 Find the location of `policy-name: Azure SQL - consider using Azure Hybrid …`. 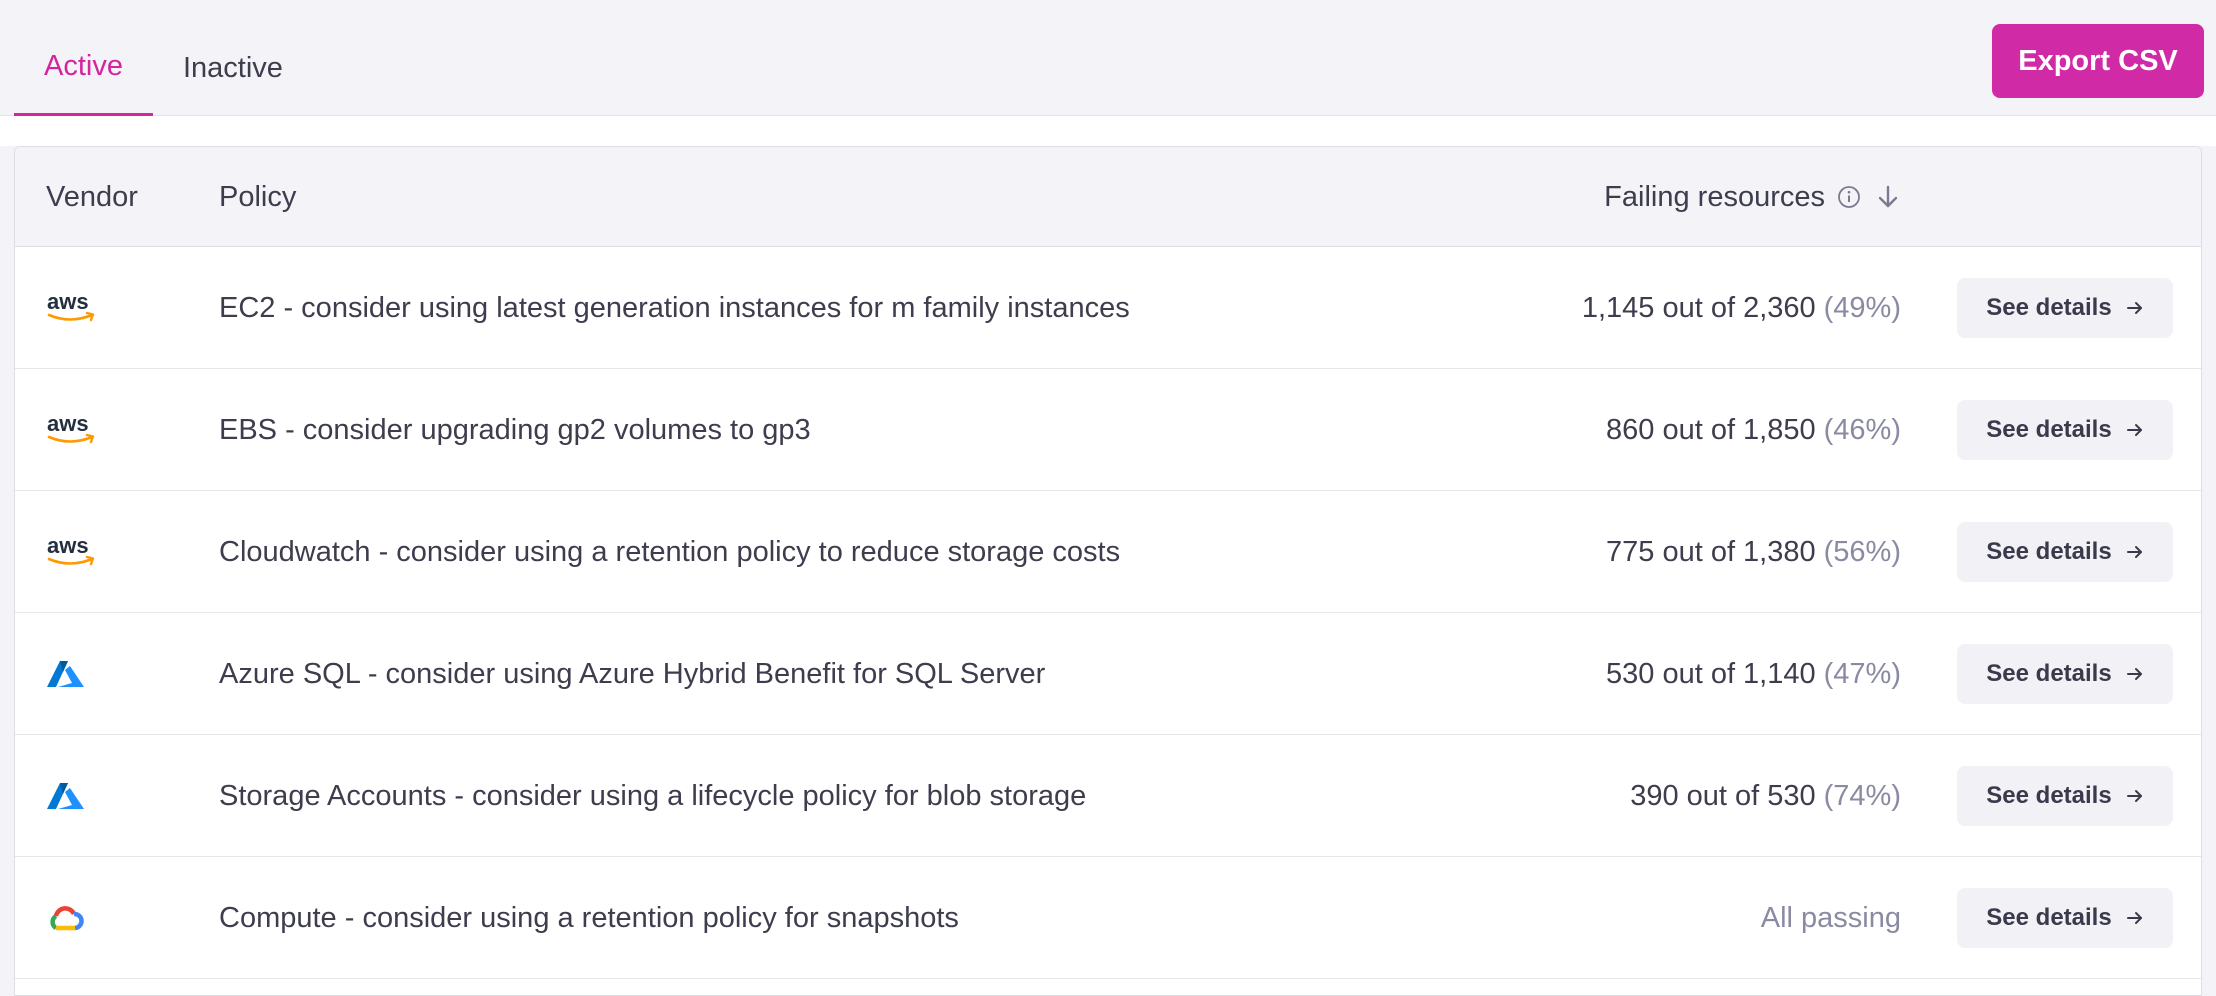

policy-name: Azure SQL - consider using Azure Hybrid … is located at coordinates (632, 673).